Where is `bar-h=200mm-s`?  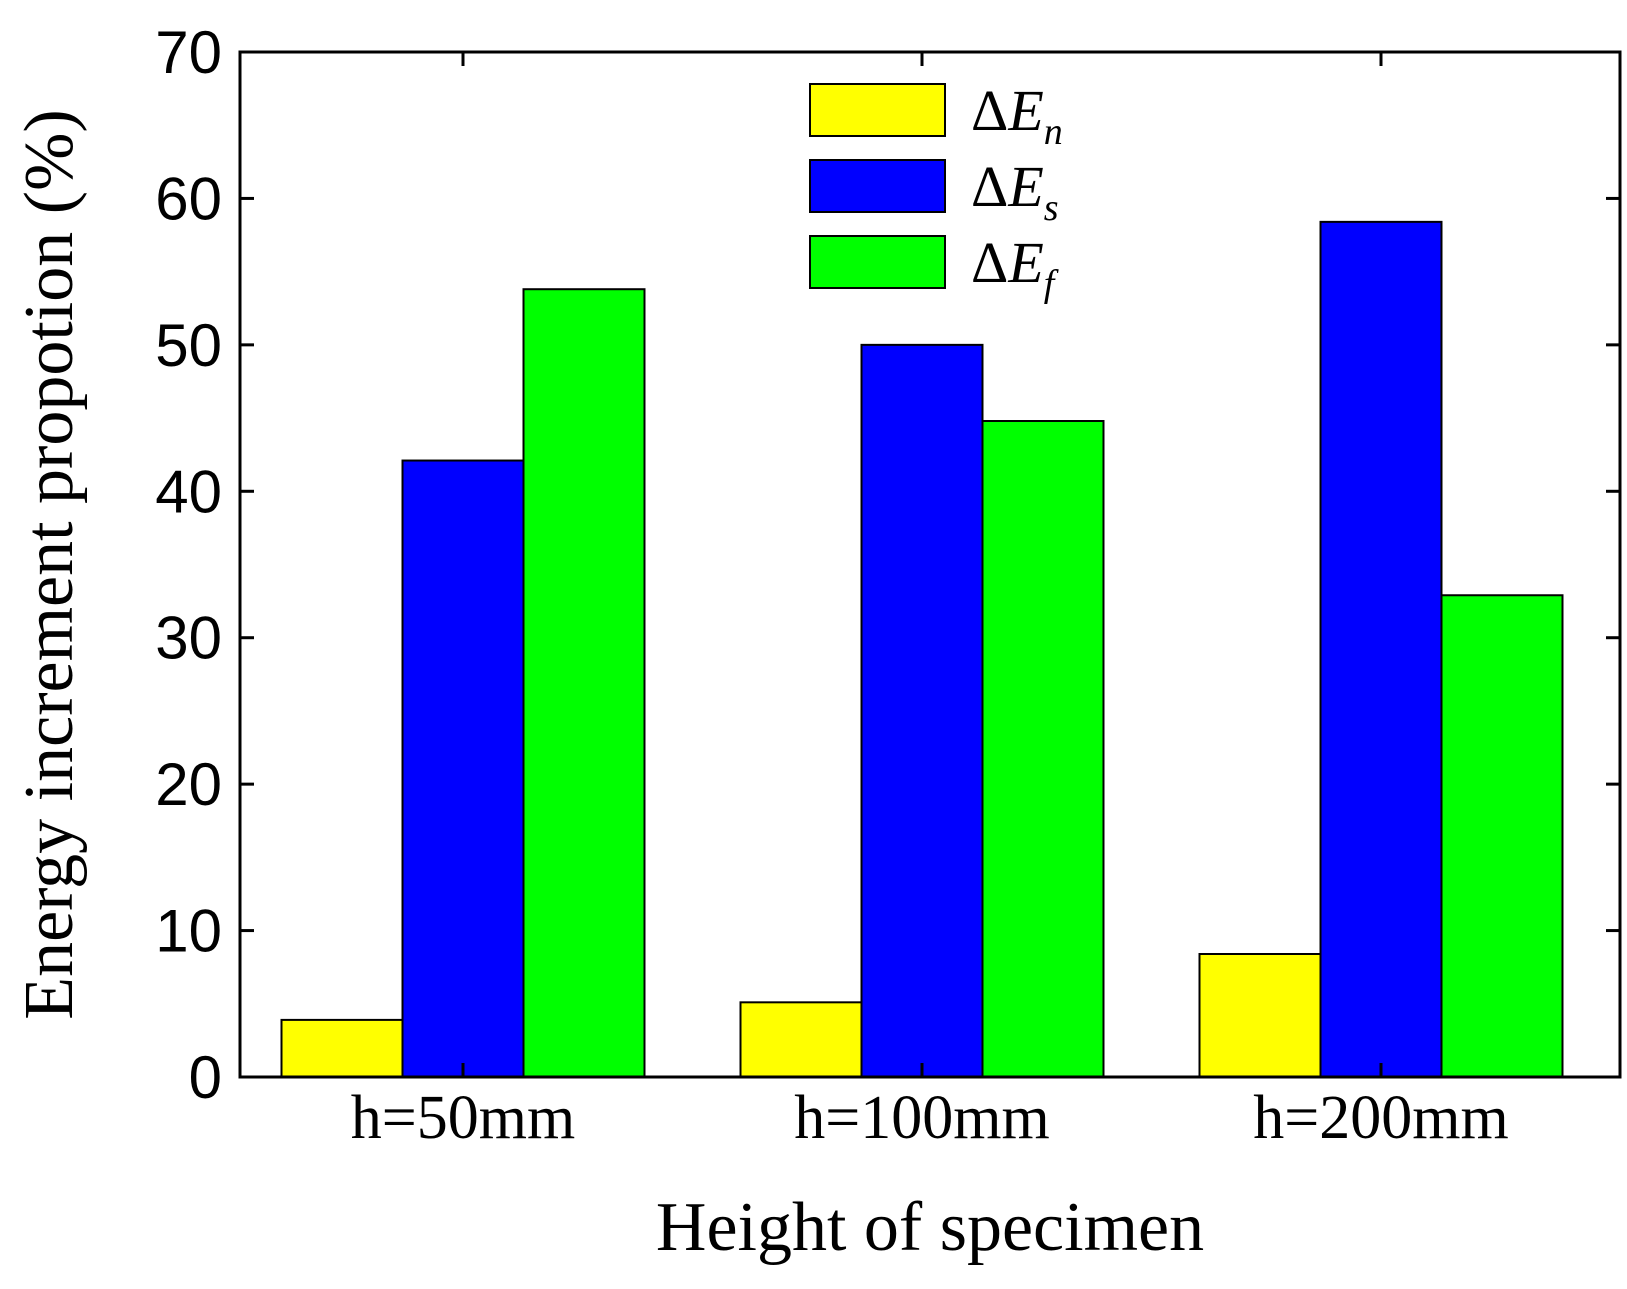
bar-h=200mm-s is located at coordinates (1381, 649).